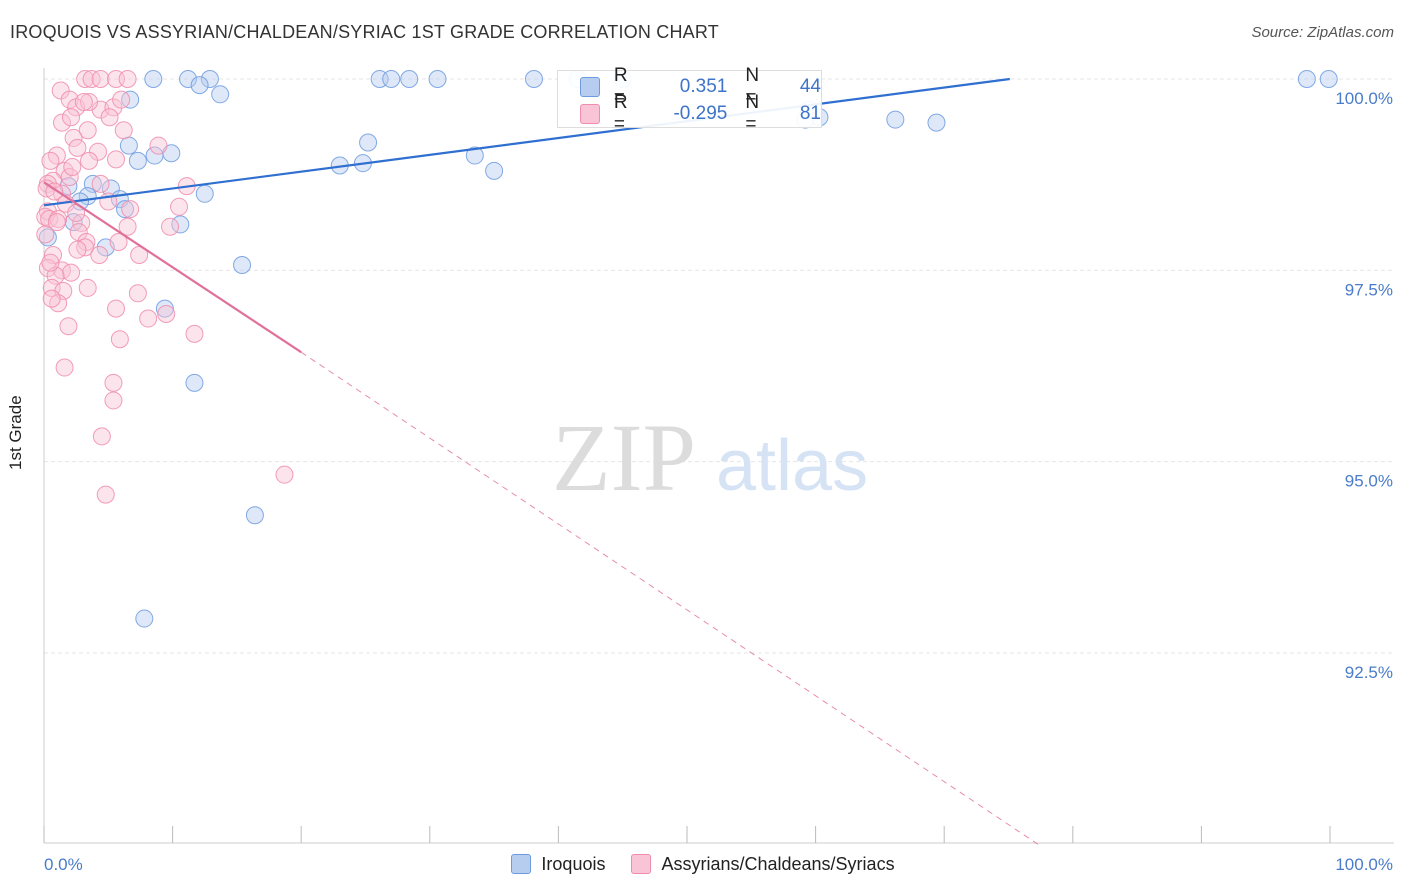 The height and width of the screenshot is (892, 1406). I want to click on y-tick-label: 100.0%, so click(1364, 98).